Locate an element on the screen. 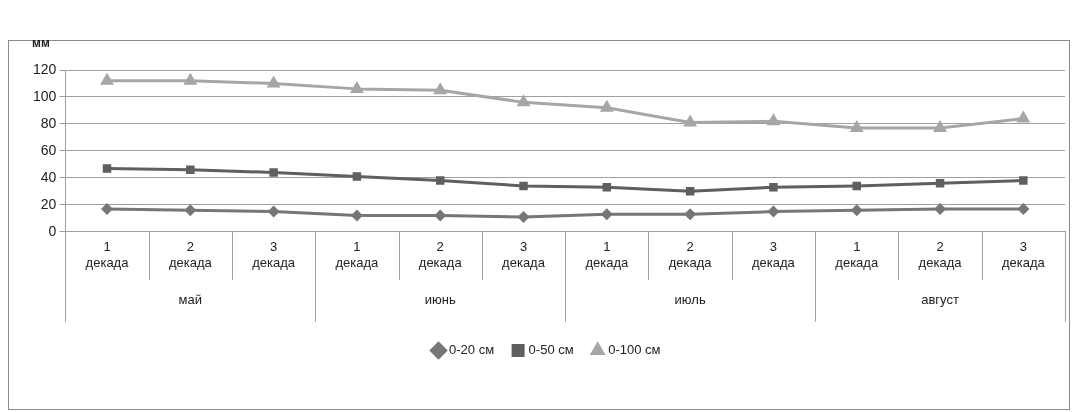 Image resolution: width=1075 pixels, height=412 pixels. y-tick-label: 120 is located at coordinates (45, 68).